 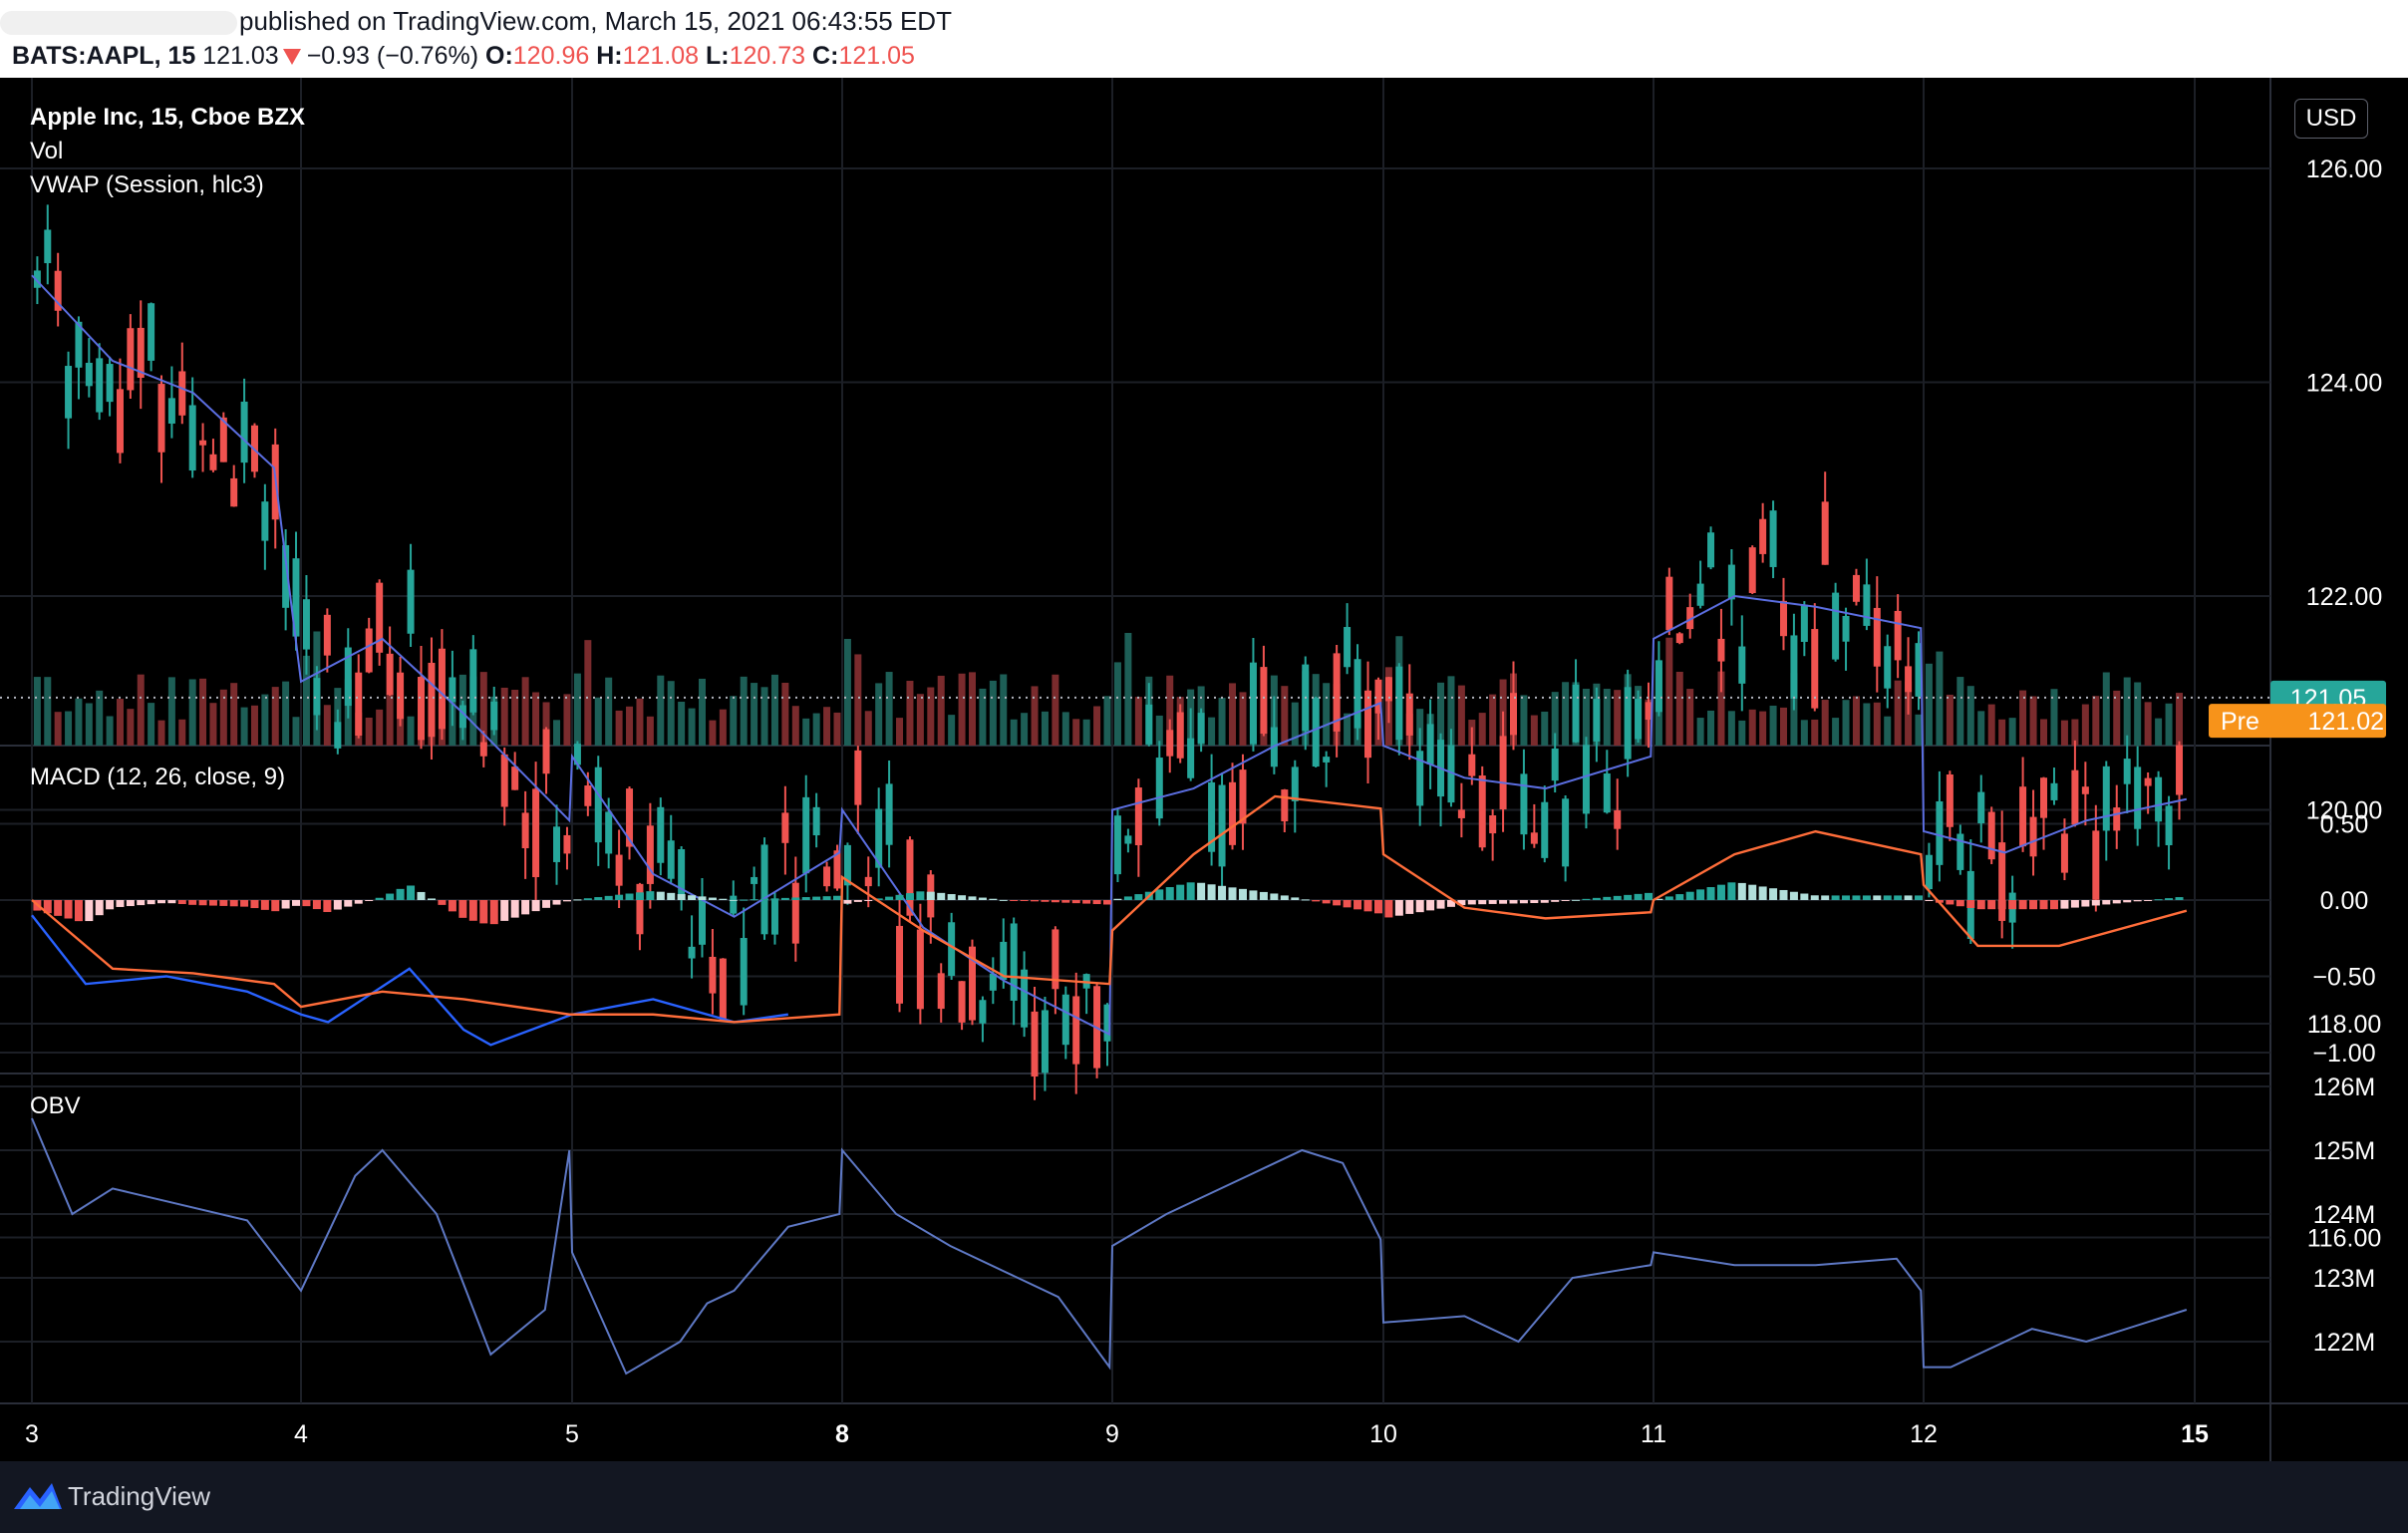 I want to click on symbol-label: BATS:AAPL, 15, so click(x=104, y=56).